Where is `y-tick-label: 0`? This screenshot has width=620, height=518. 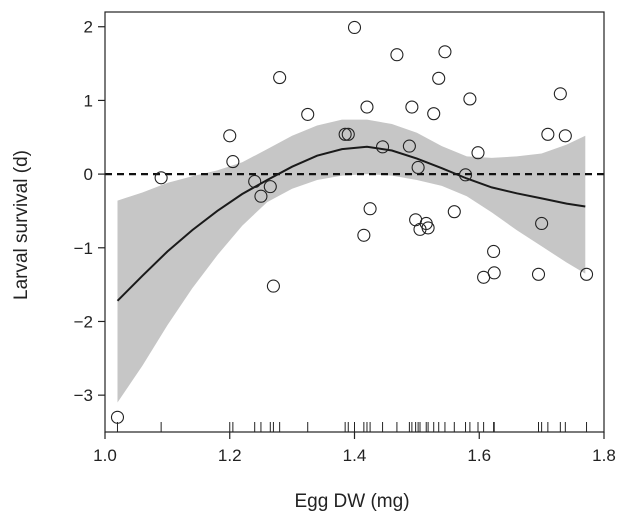 y-tick-label: 0 is located at coordinates (88, 174).